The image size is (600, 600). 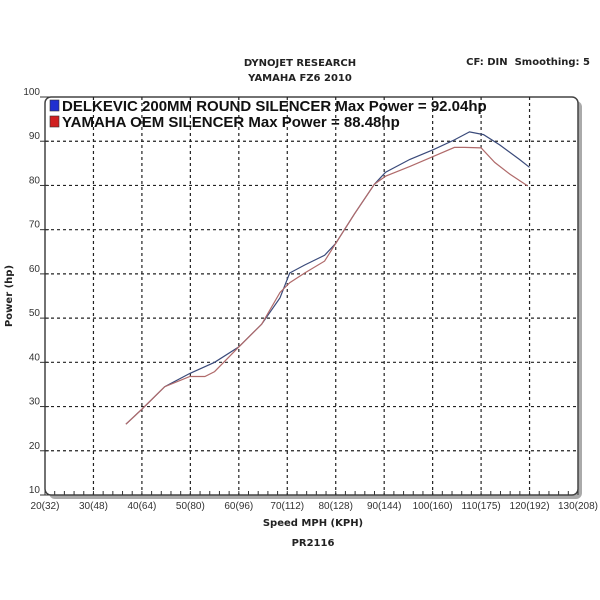 I want to click on y-tick-label: 30, so click(x=35, y=402).